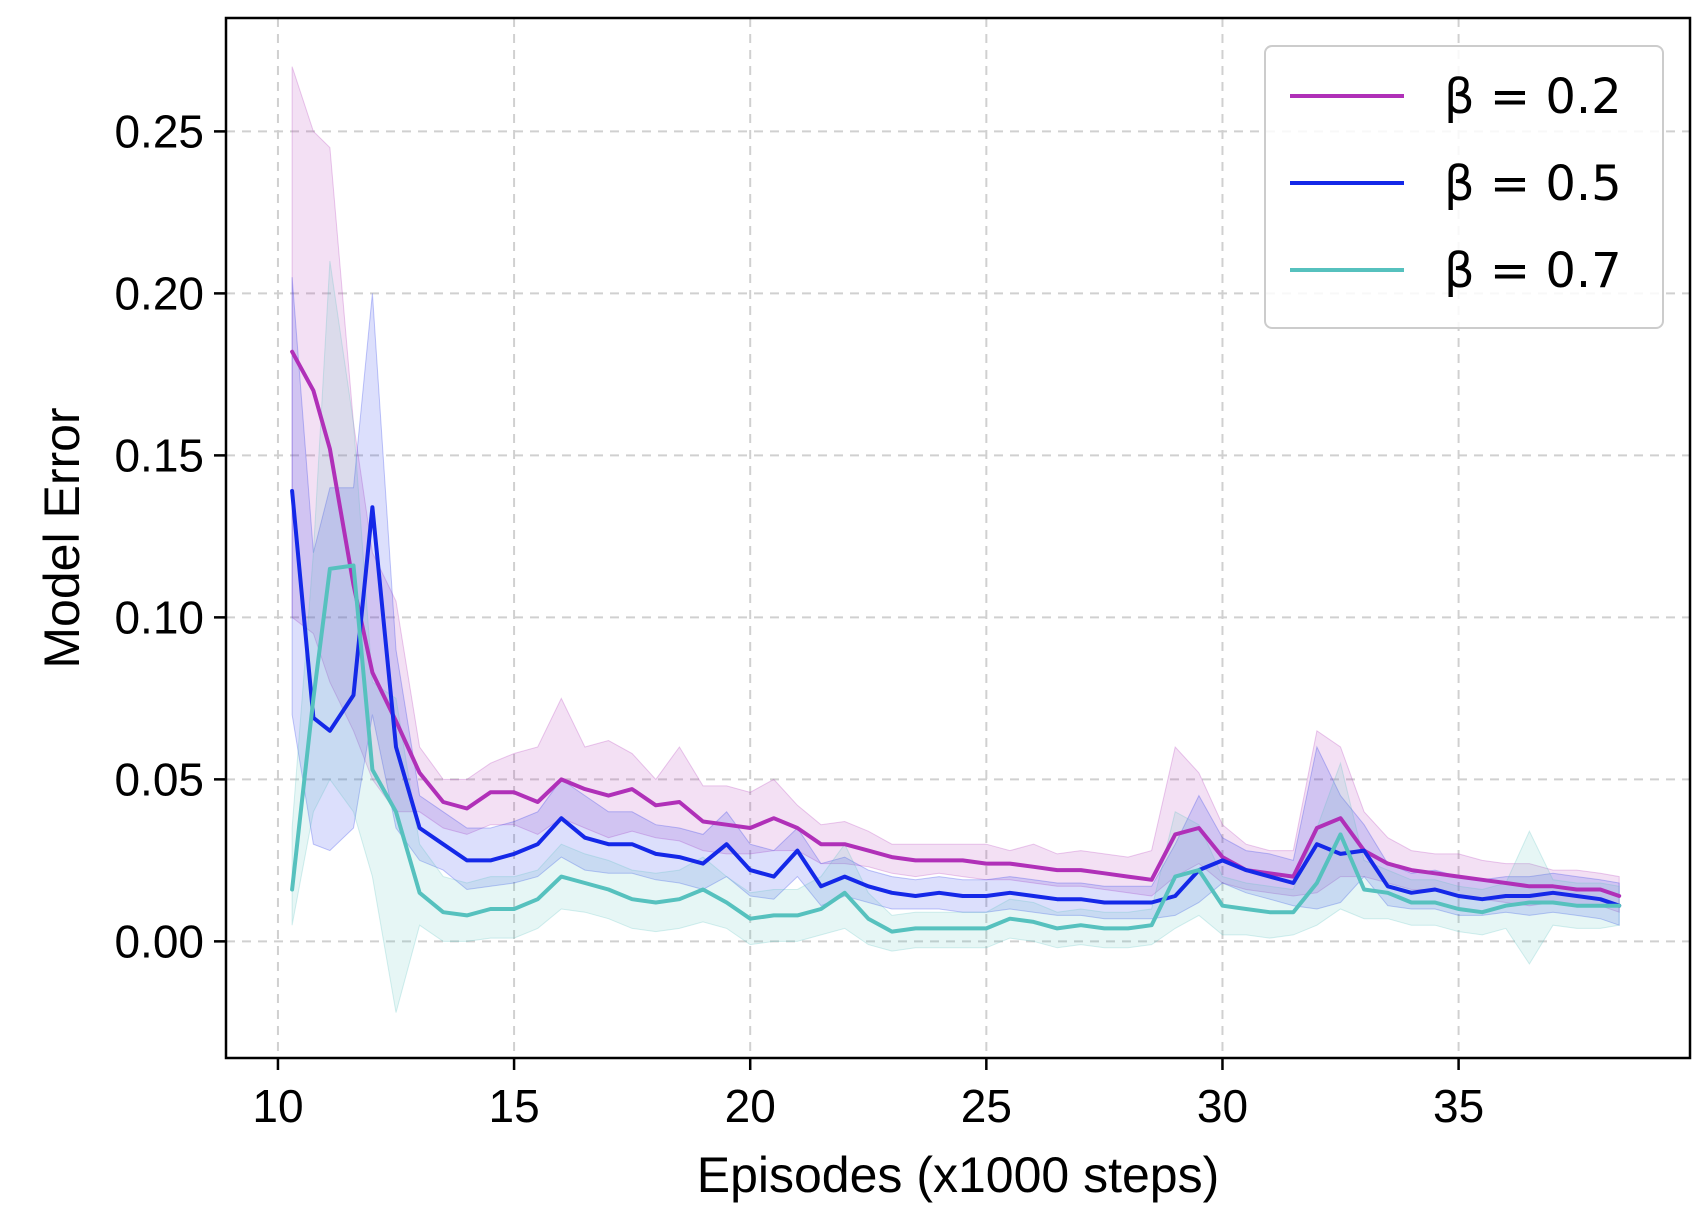 The width and height of the screenshot is (1704, 1210). I want to click on legend-box, so click(1464, 187).